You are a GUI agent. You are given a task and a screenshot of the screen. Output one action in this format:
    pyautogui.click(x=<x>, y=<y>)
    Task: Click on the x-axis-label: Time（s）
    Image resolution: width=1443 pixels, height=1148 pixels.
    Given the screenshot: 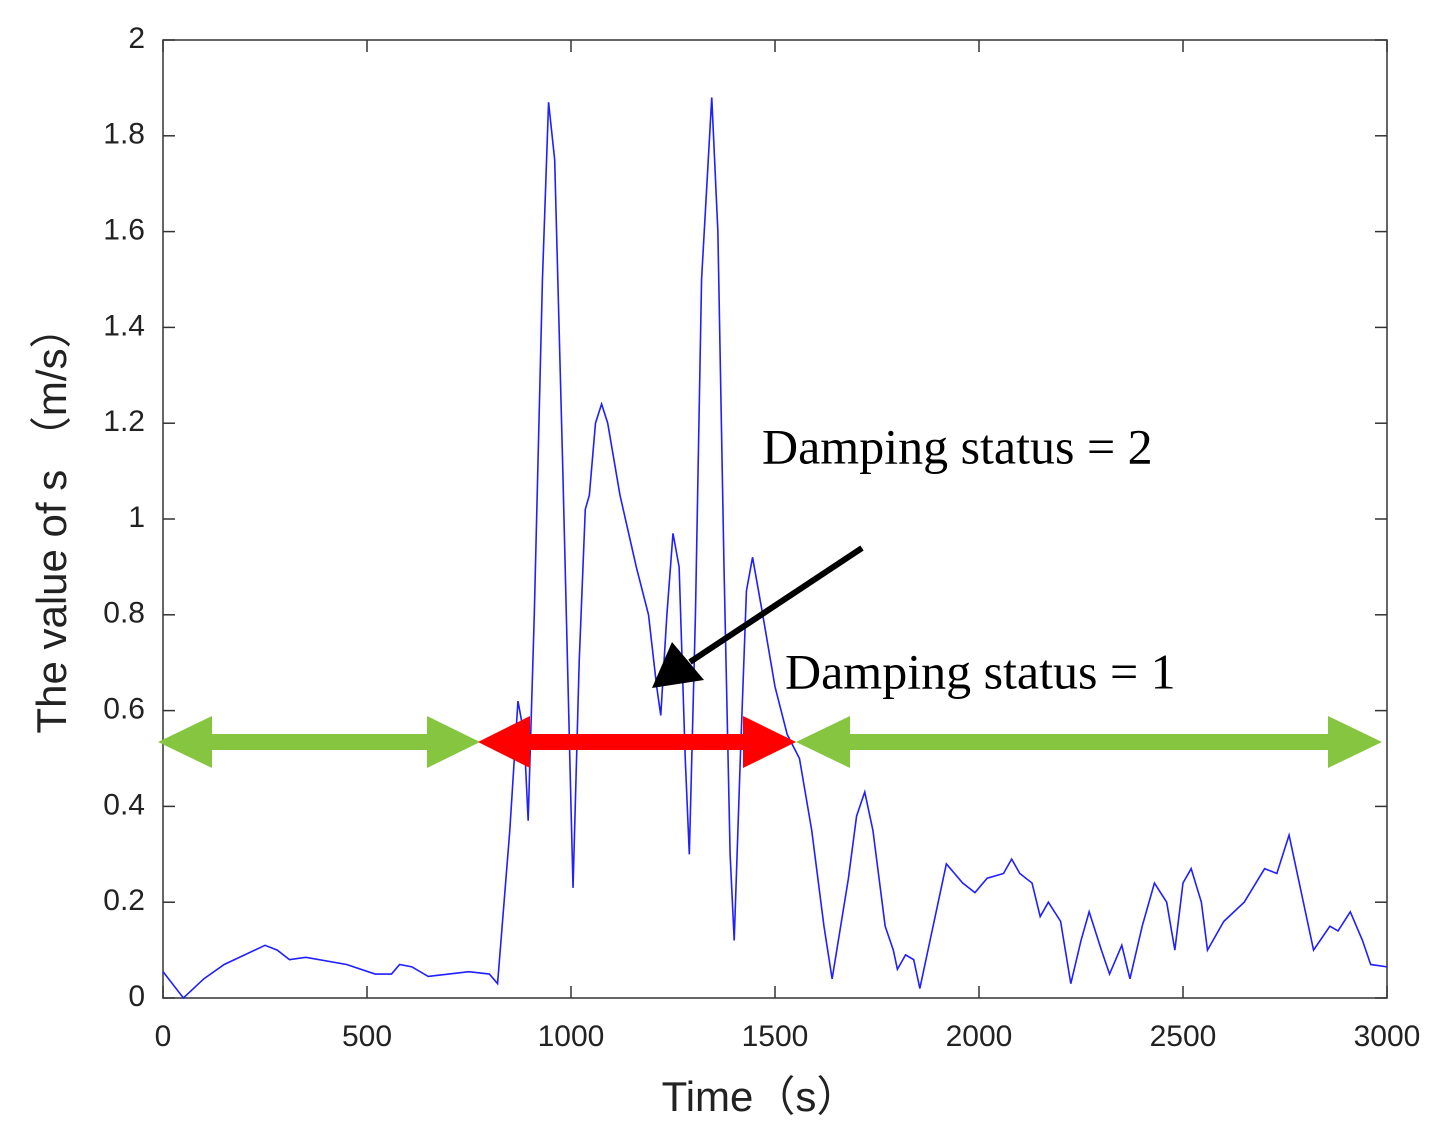 What is the action you would take?
    pyautogui.click(x=760, y=1096)
    